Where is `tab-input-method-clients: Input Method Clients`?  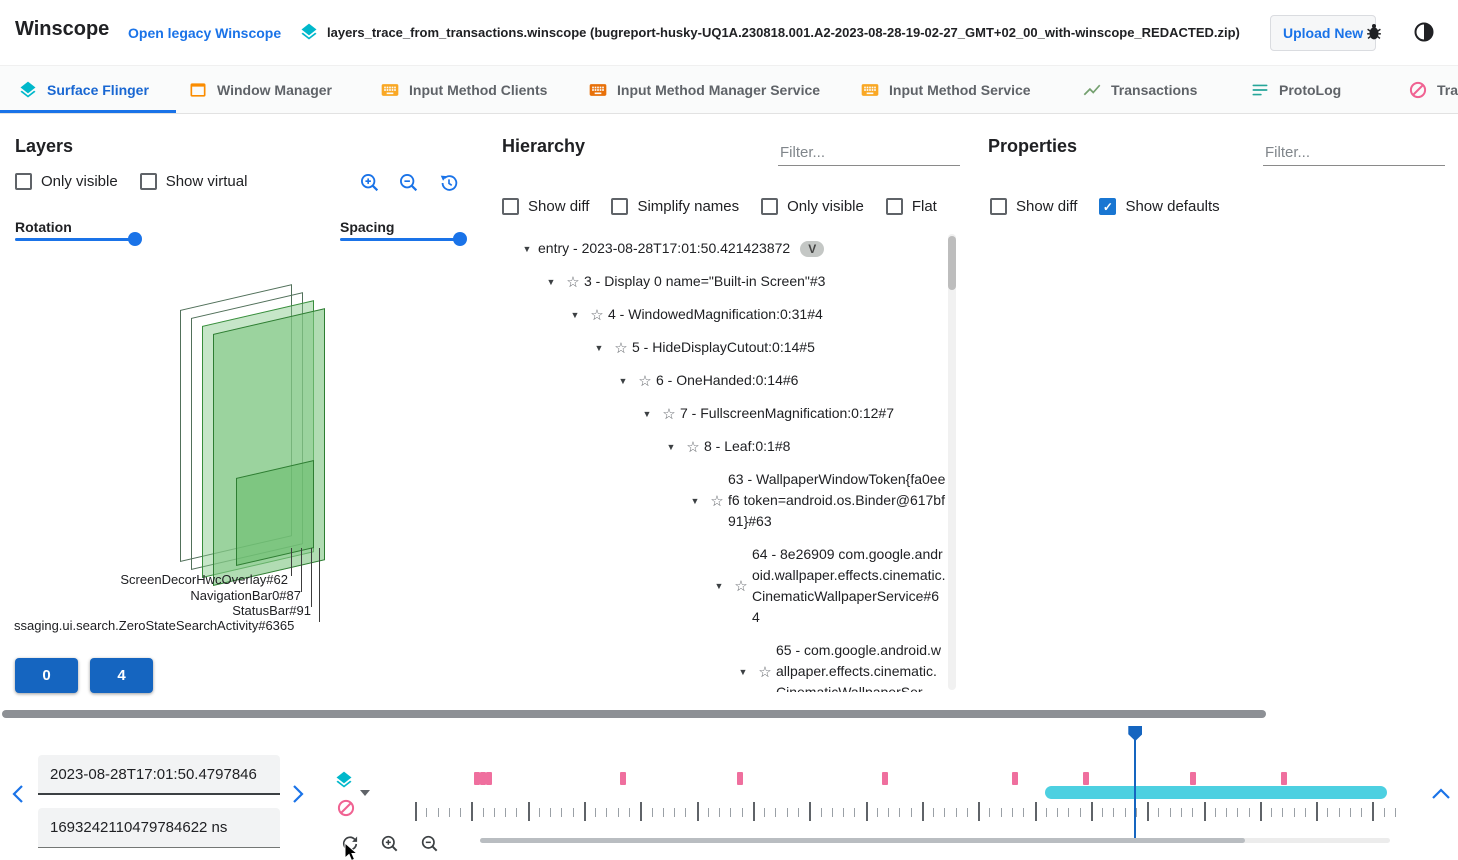 tab-input-method-clients: Input Method Clients is located at coordinates (463, 89).